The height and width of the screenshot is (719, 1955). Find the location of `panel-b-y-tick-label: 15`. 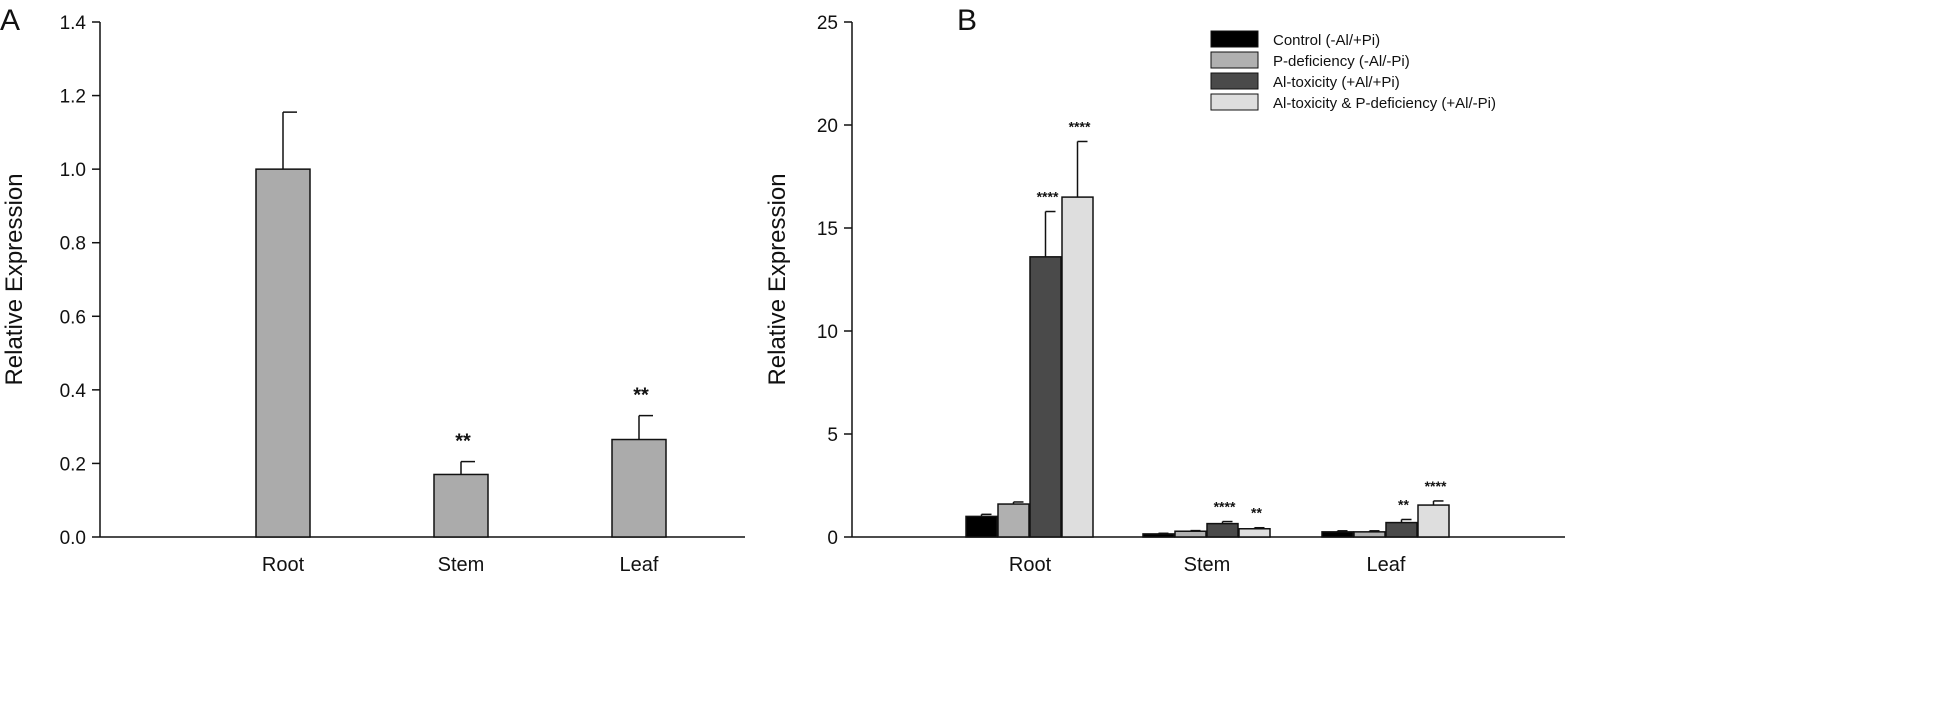

panel-b-y-tick-label: 15 is located at coordinates (827, 229).